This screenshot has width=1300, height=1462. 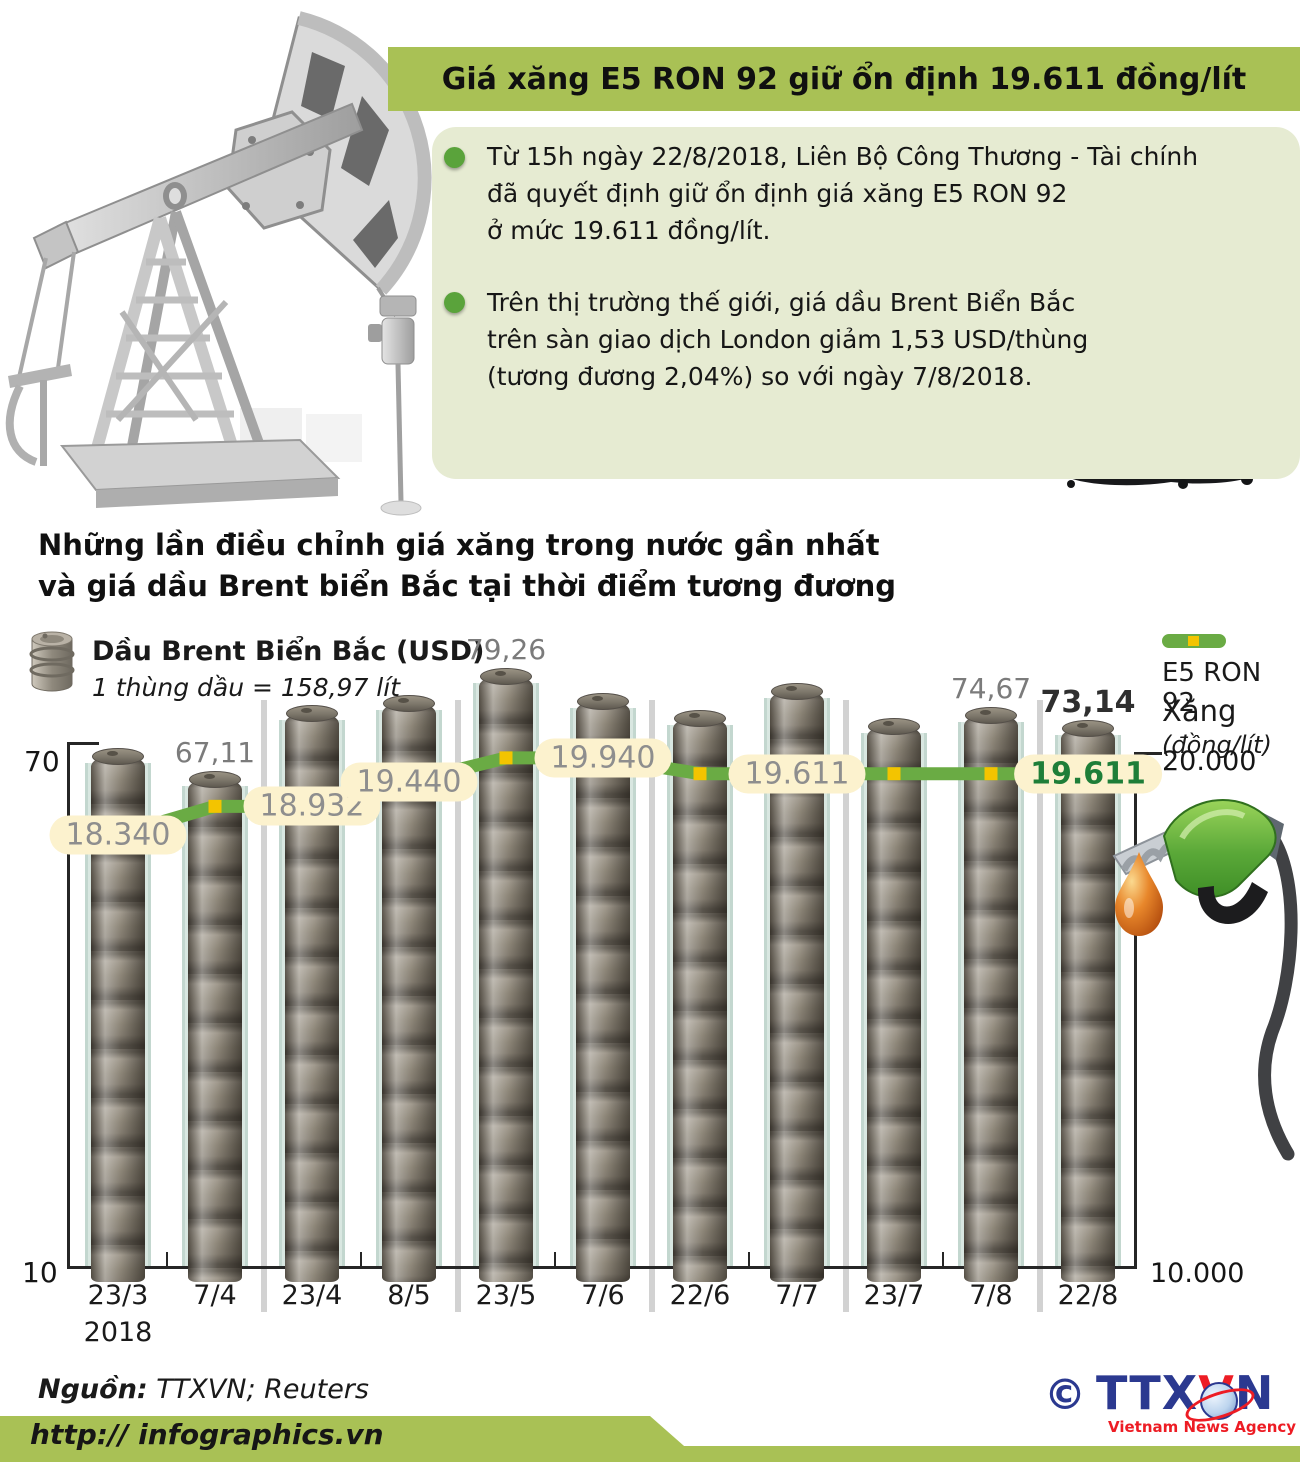 What do you see at coordinates (991, 688) in the screenshot?
I see `brent-value-label: 74,67` at bounding box center [991, 688].